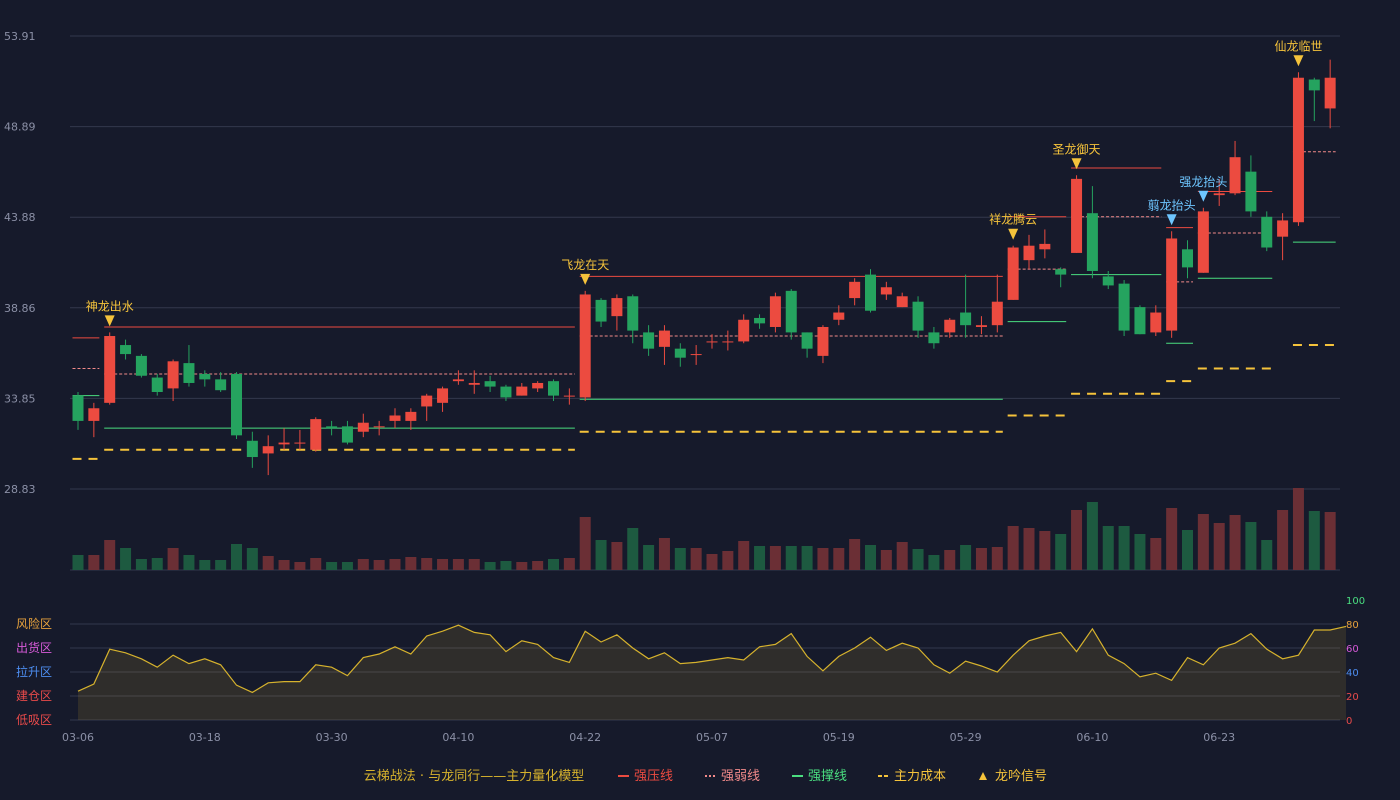 This screenshot has width=1400, height=800. What do you see at coordinates (912, 776) in the screenshot?
I see `legend-item: 主力成本` at bounding box center [912, 776].